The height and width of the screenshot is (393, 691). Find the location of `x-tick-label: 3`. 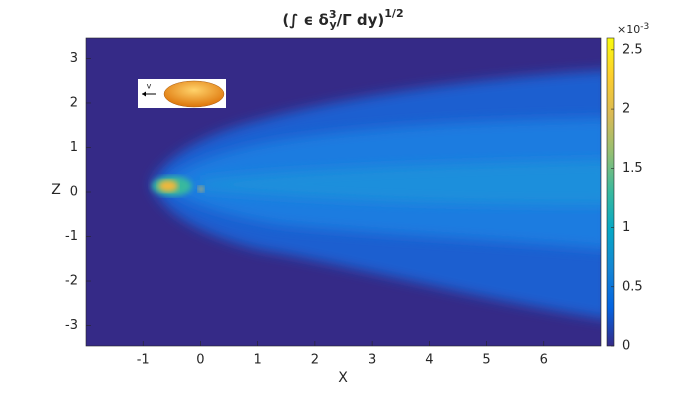

x-tick-label: 3 is located at coordinates (372, 360).